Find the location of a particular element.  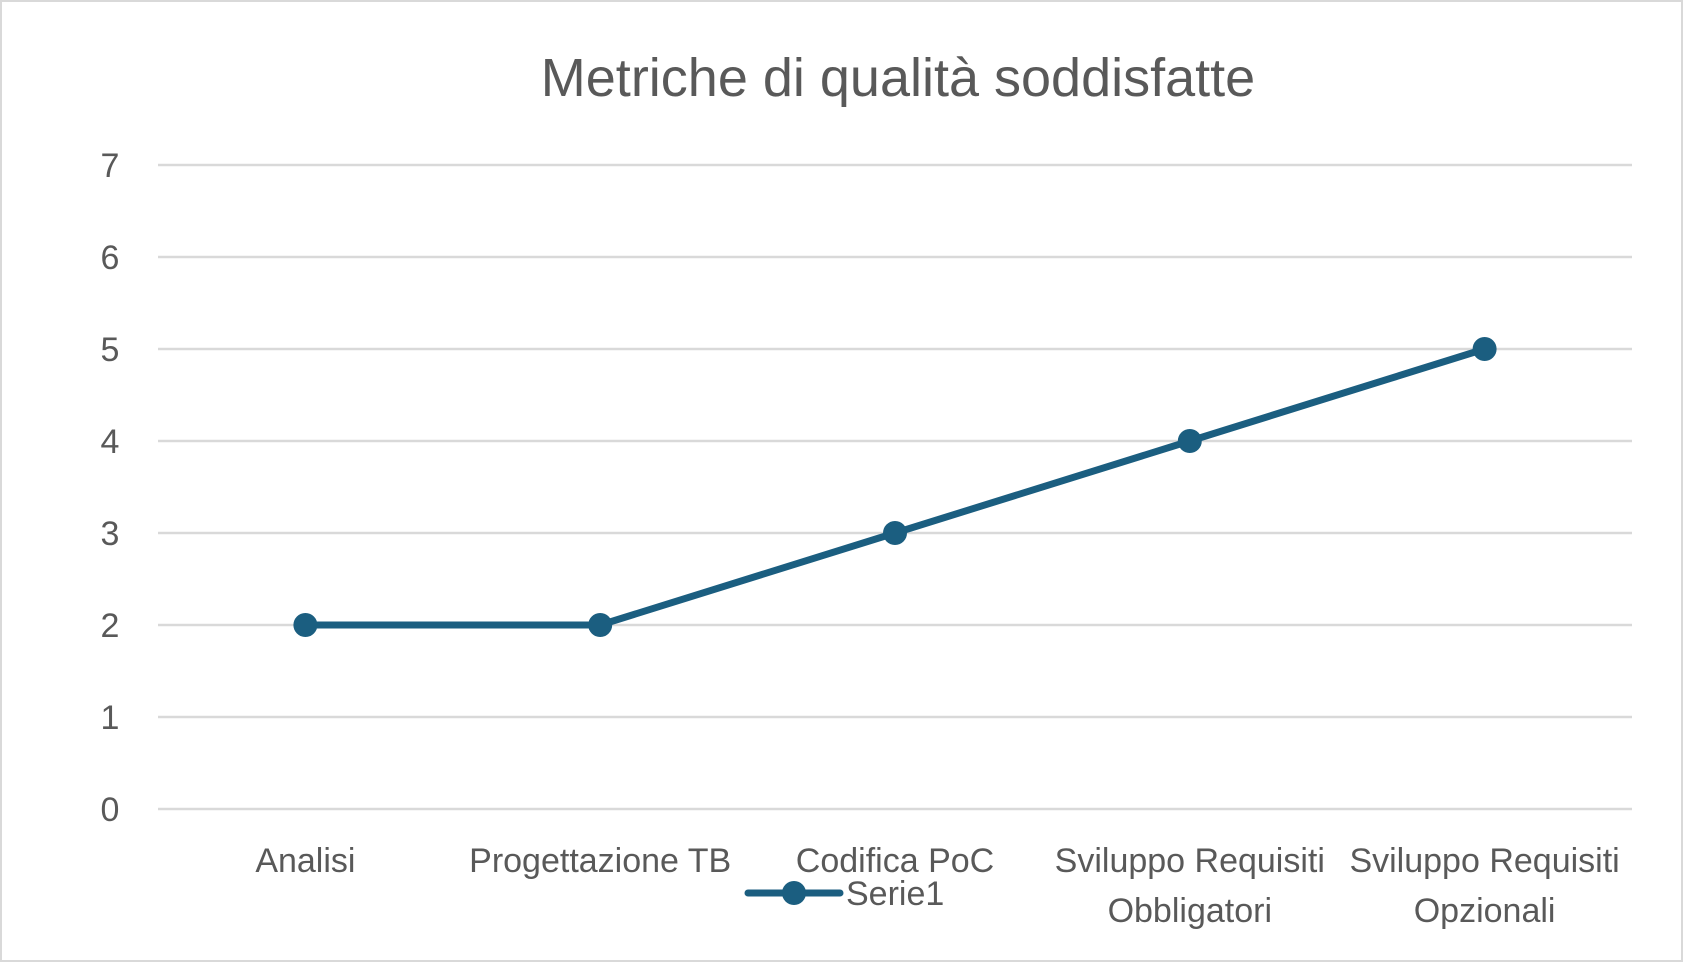

x-tick-label: Codifica PoC is located at coordinates (895, 861).